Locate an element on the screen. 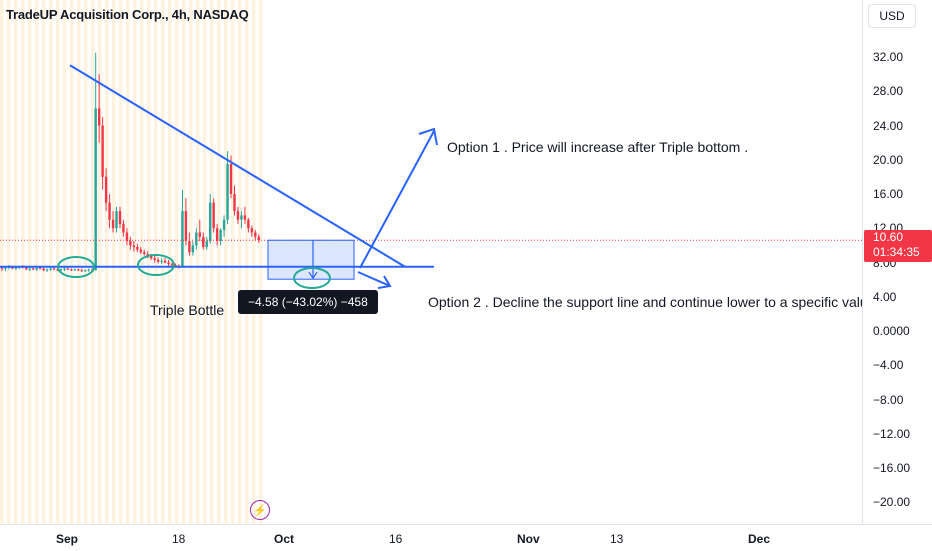  time-tick-label: Nov is located at coordinates (528, 539).